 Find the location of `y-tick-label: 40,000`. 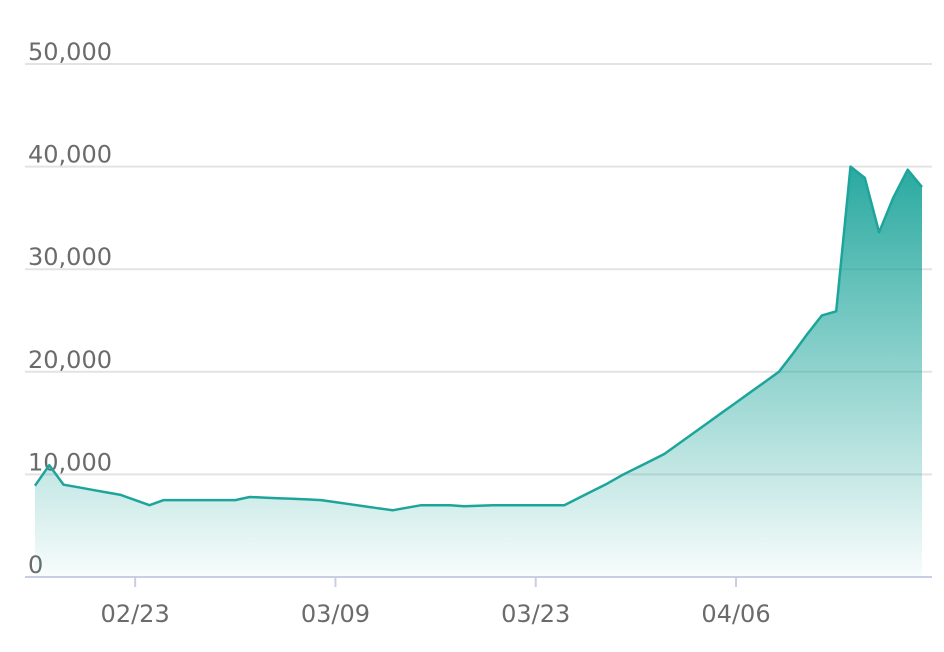

y-tick-label: 40,000 is located at coordinates (70, 155).